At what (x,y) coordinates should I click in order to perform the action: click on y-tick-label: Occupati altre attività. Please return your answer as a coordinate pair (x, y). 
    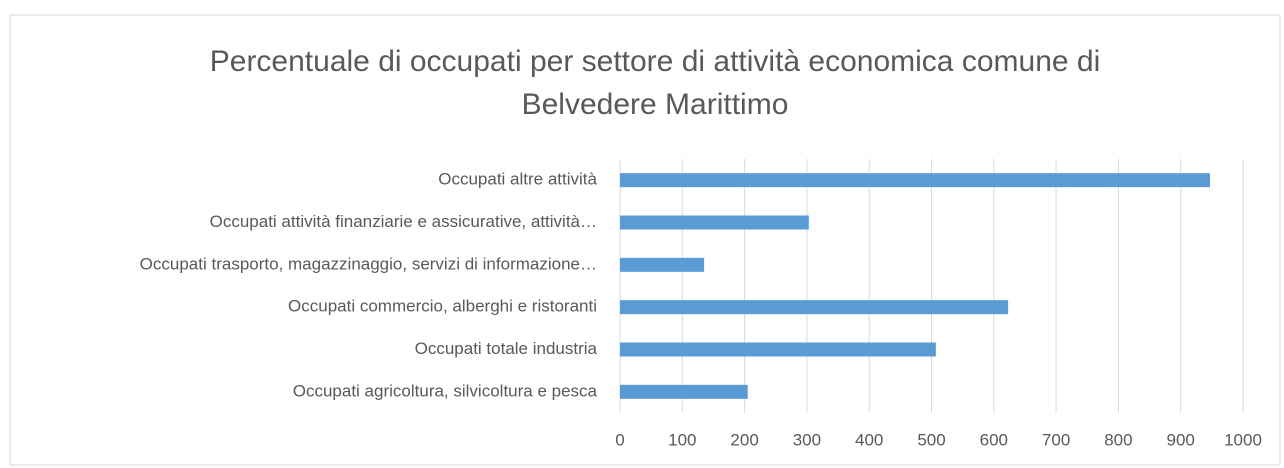
    Looking at the image, I should click on (517, 179).